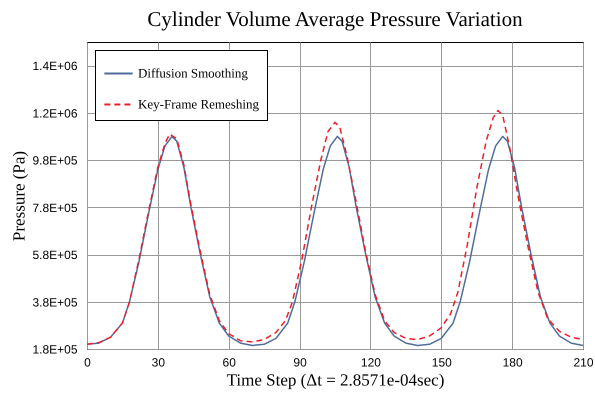 Image resolution: width=595 pixels, height=408 pixels. Describe the element at coordinates (193, 73) in the screenshot. I see `legend-label: Diffusion Smoothing` at that location.